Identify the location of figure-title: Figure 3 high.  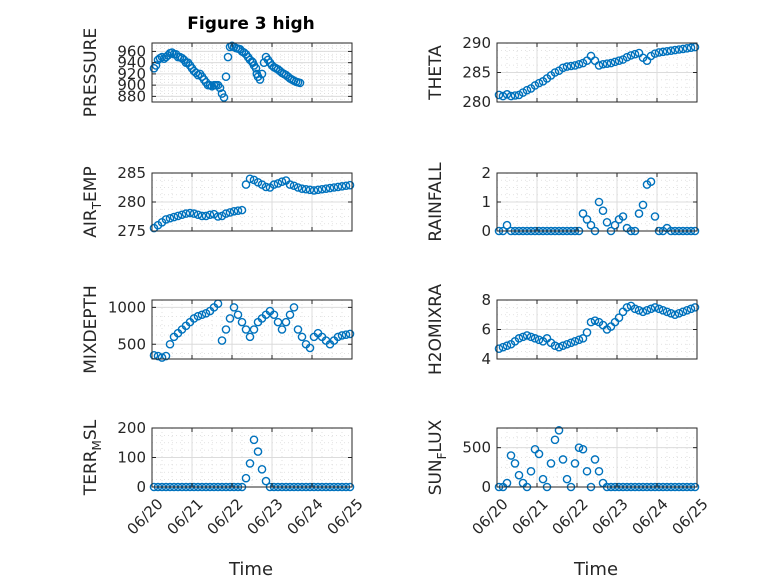
(251, 24).